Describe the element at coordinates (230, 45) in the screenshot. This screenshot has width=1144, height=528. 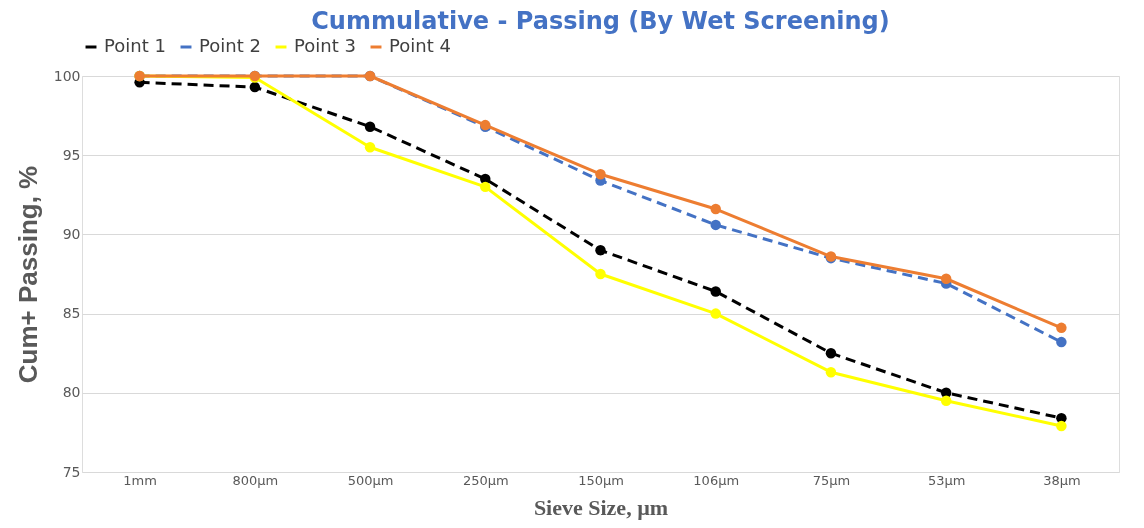
I see `legend-label: Point 2` at that location.